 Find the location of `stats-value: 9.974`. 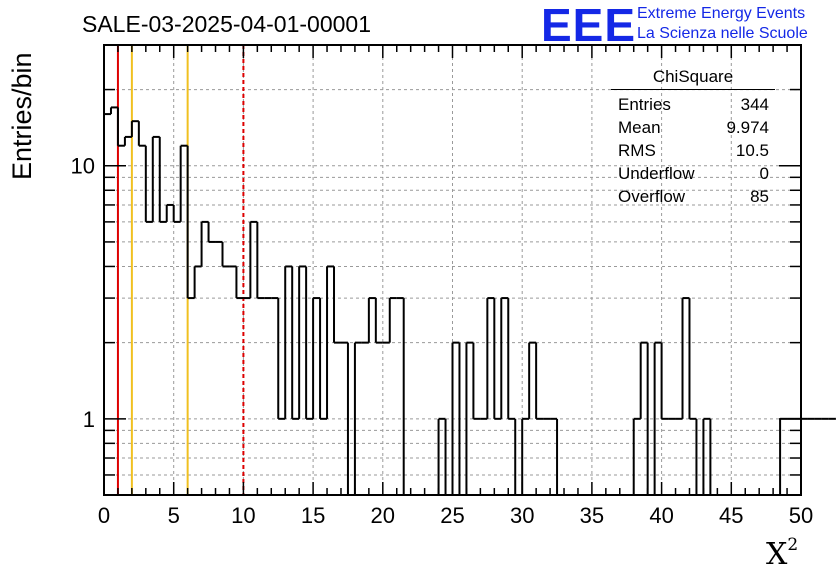

stats-value: 9.974 is located at coordinates (747, 127).